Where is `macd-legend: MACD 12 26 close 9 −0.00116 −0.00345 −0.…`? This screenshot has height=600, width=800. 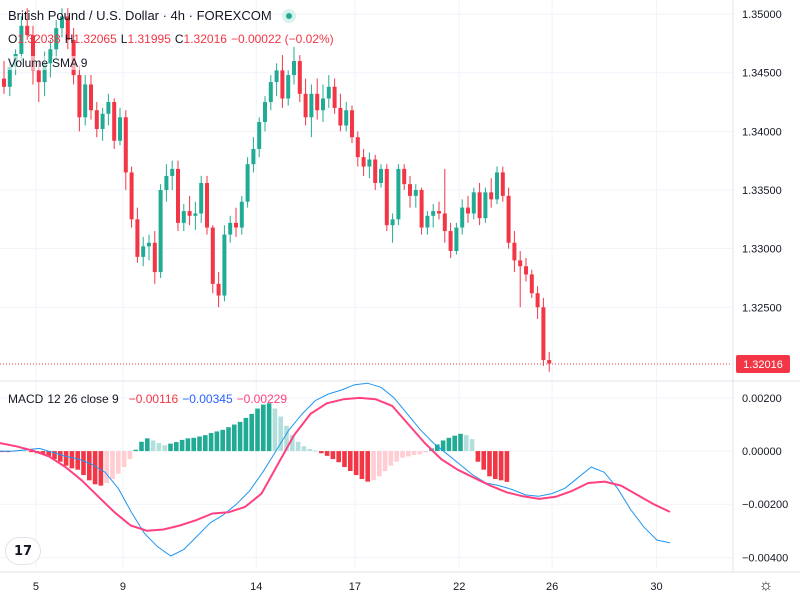
macd-legend: MACD 12 26 close 9 −0.00116 −0.00345 −0.… is located at coordinates (149, 399).